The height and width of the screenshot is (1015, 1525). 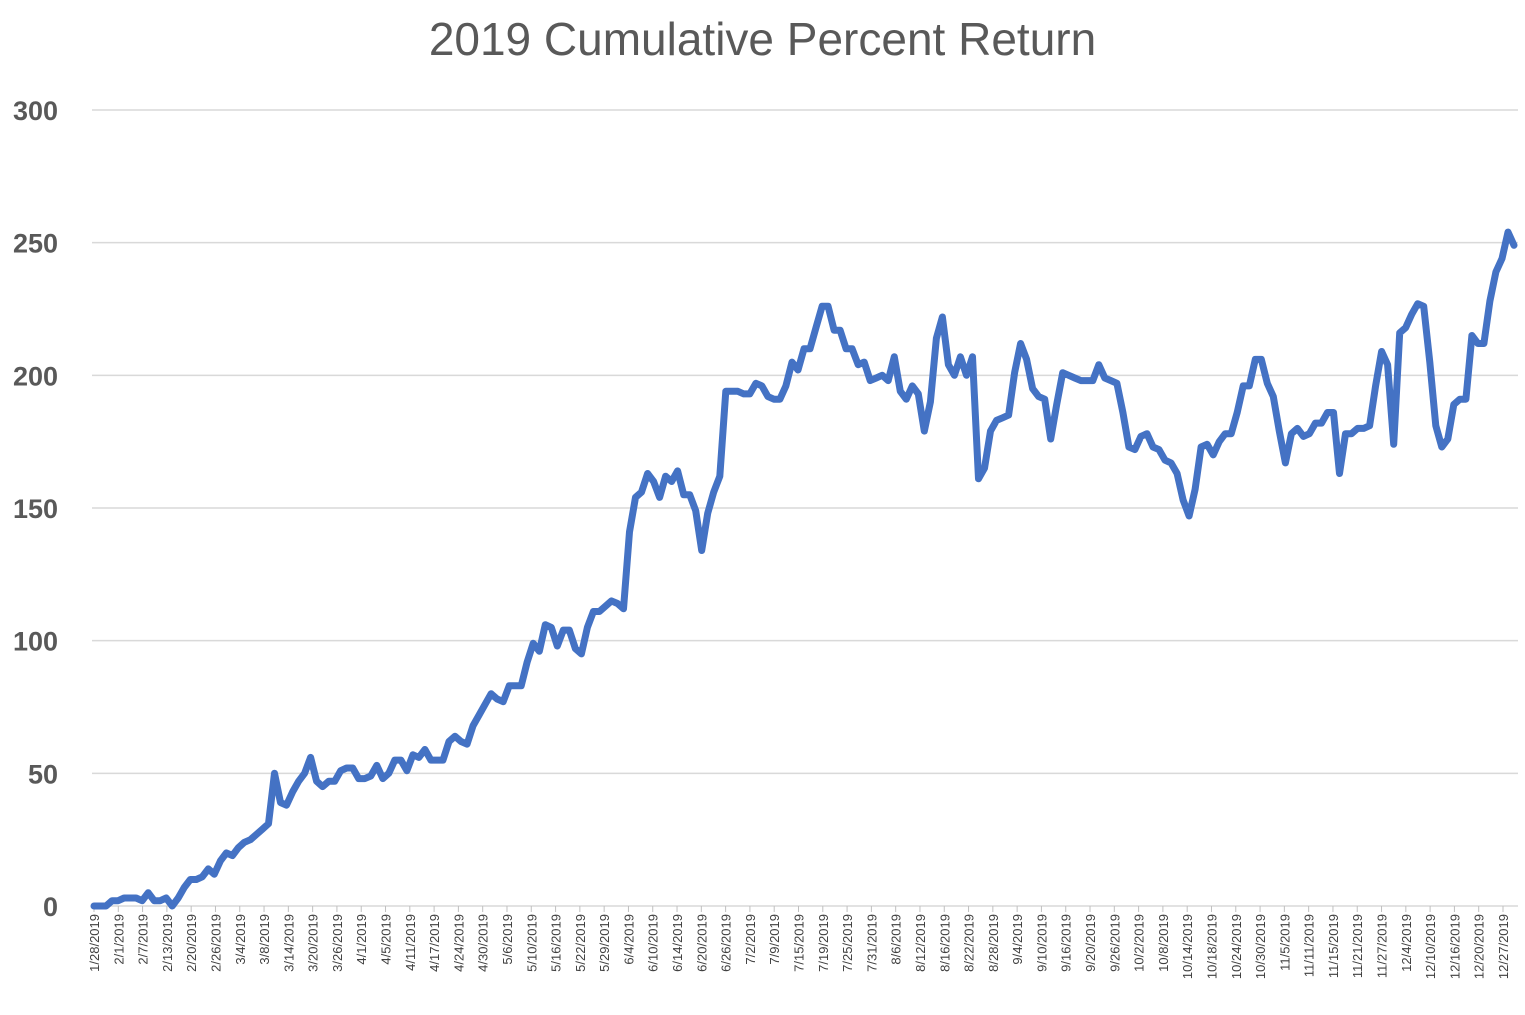 I want to click on x-tick-label: 5/22/2019, so click(x=580, y=943).